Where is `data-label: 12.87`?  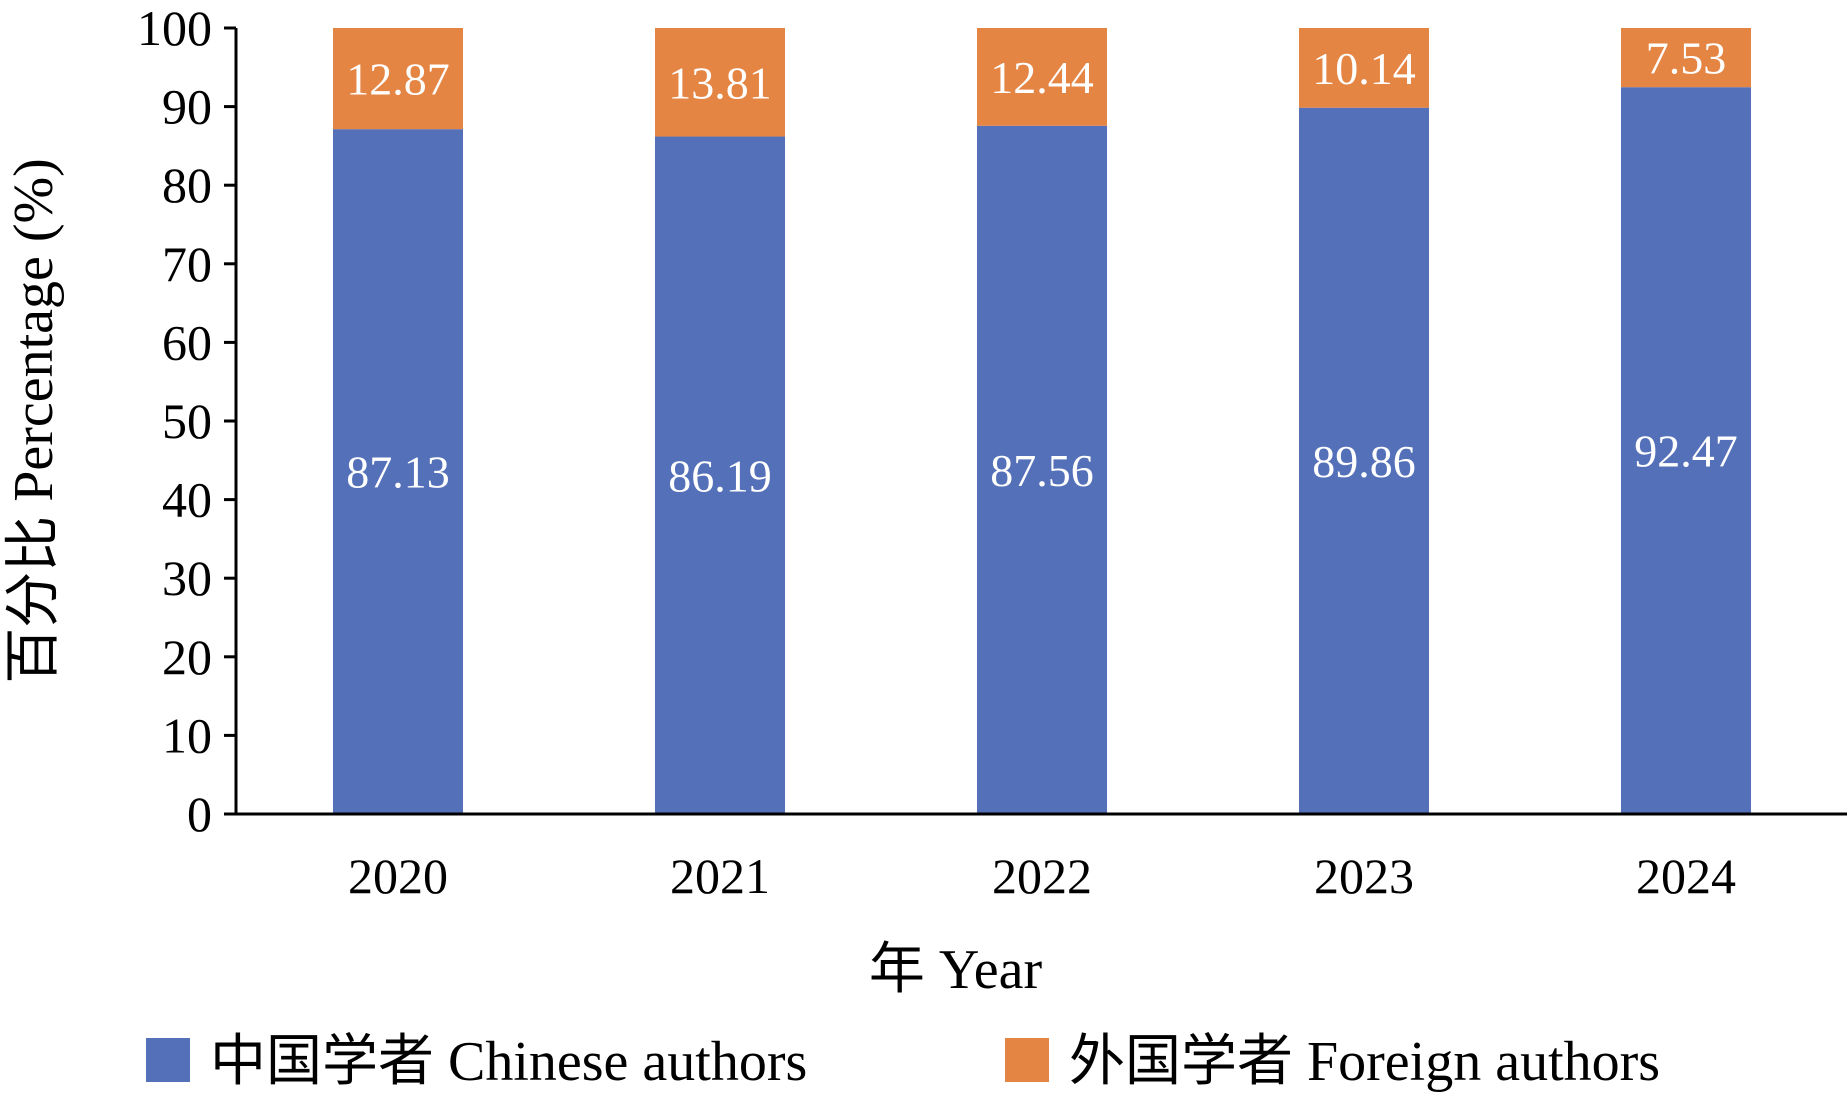
data-label: 12.87 is located at coordinates (398, 79).